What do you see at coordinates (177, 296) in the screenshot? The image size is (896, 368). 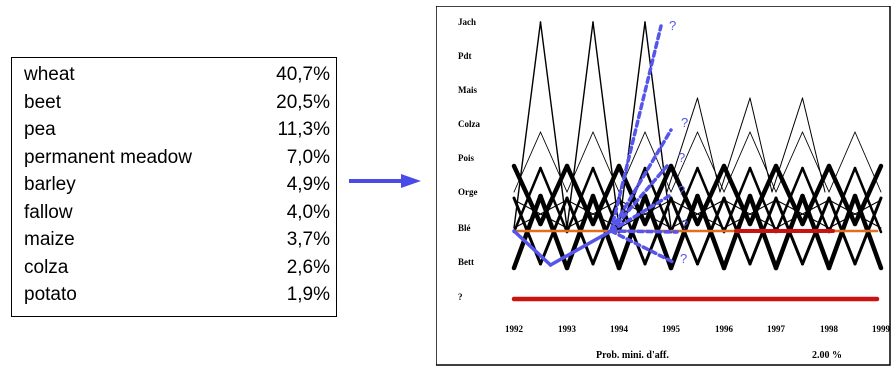 I see `table-row: potato 1,9%` at bounding box center [177, 296].